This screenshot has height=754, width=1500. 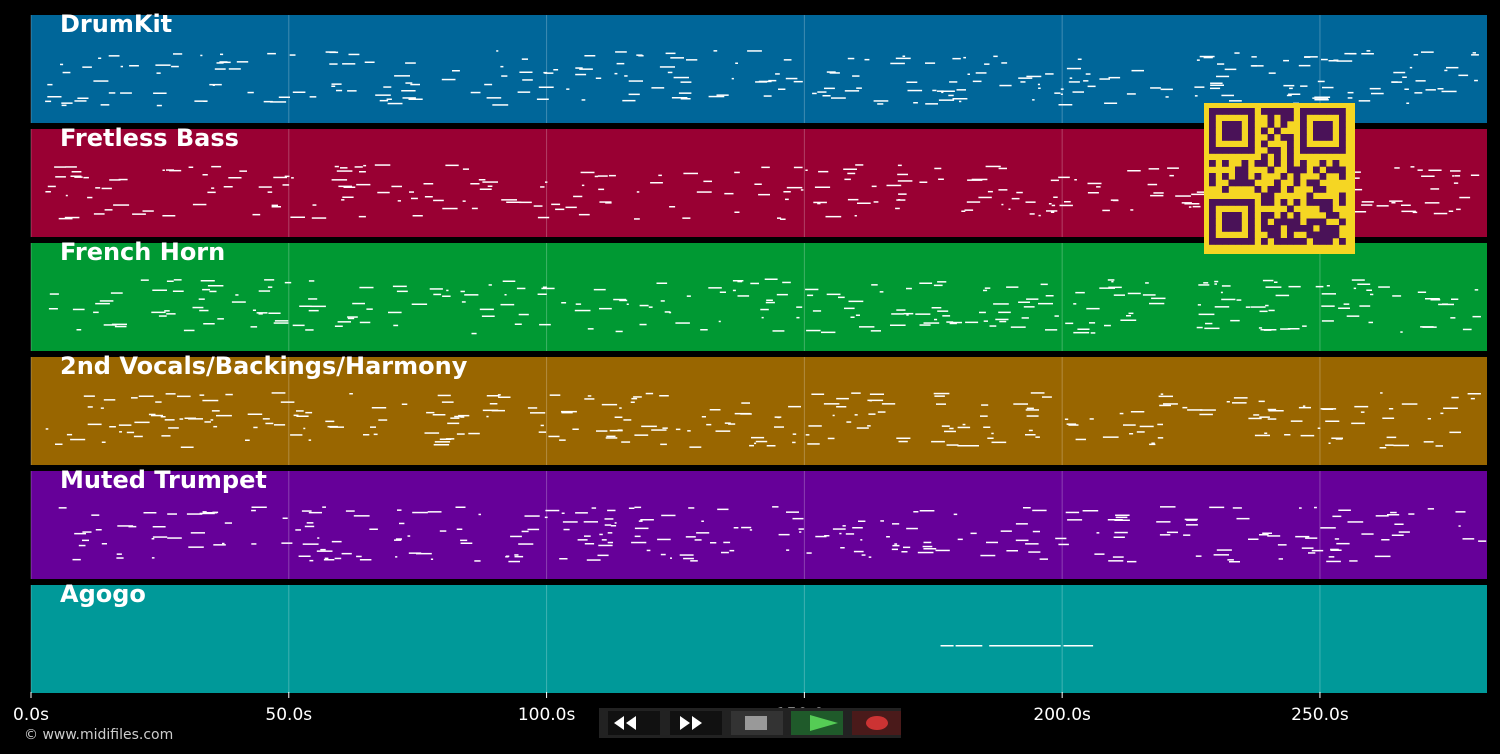 What do you see at coordinates (876, 723) in the screenshot?
I see `record-button` at bounding box center [876, 723].